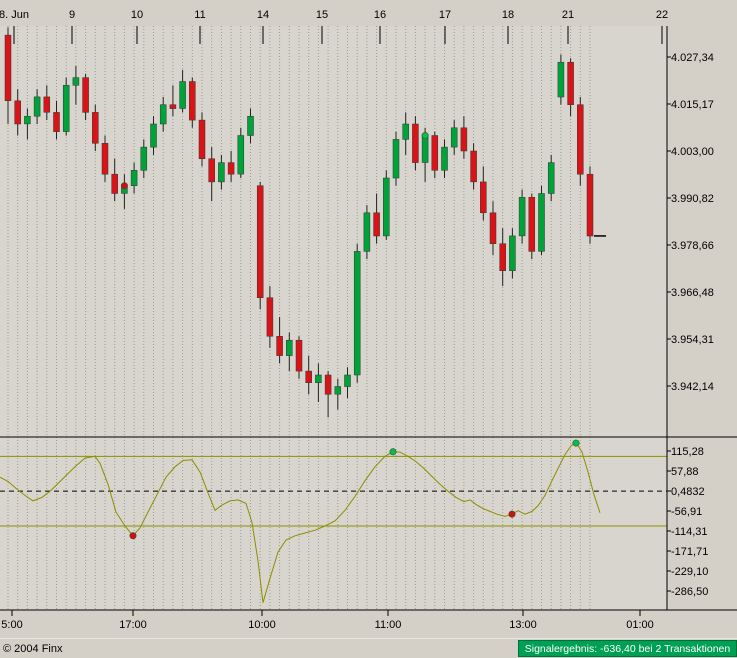 The image size is (737, 658). I want to click on date-label: 18, so click(508, 15).